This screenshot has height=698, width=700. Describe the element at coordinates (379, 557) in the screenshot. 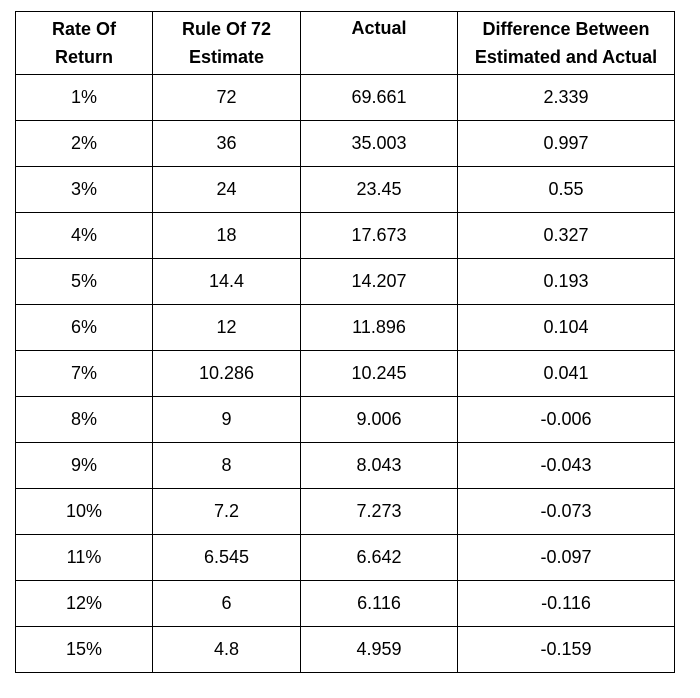

I see `actual-cell: 6.642` at that location.